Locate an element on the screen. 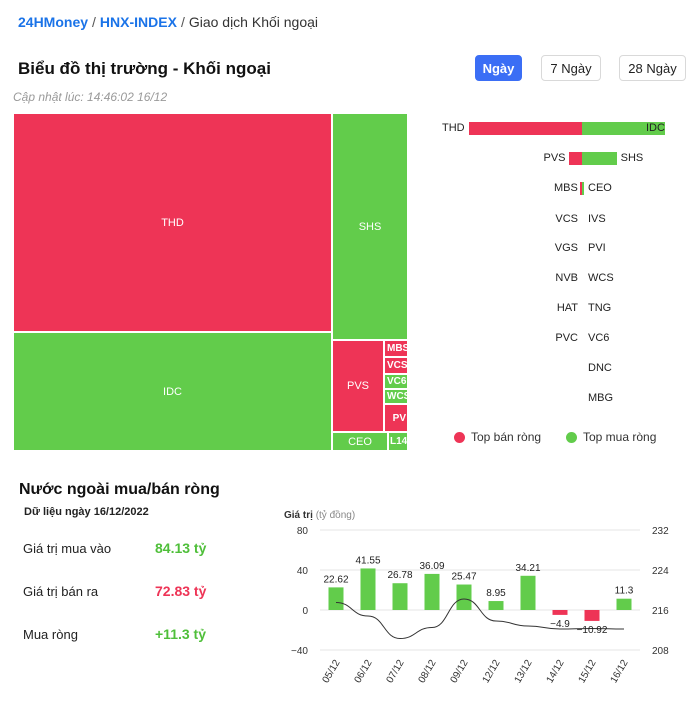  legend-sell-label: Top bán ròng is located at coordinates (506, 437).